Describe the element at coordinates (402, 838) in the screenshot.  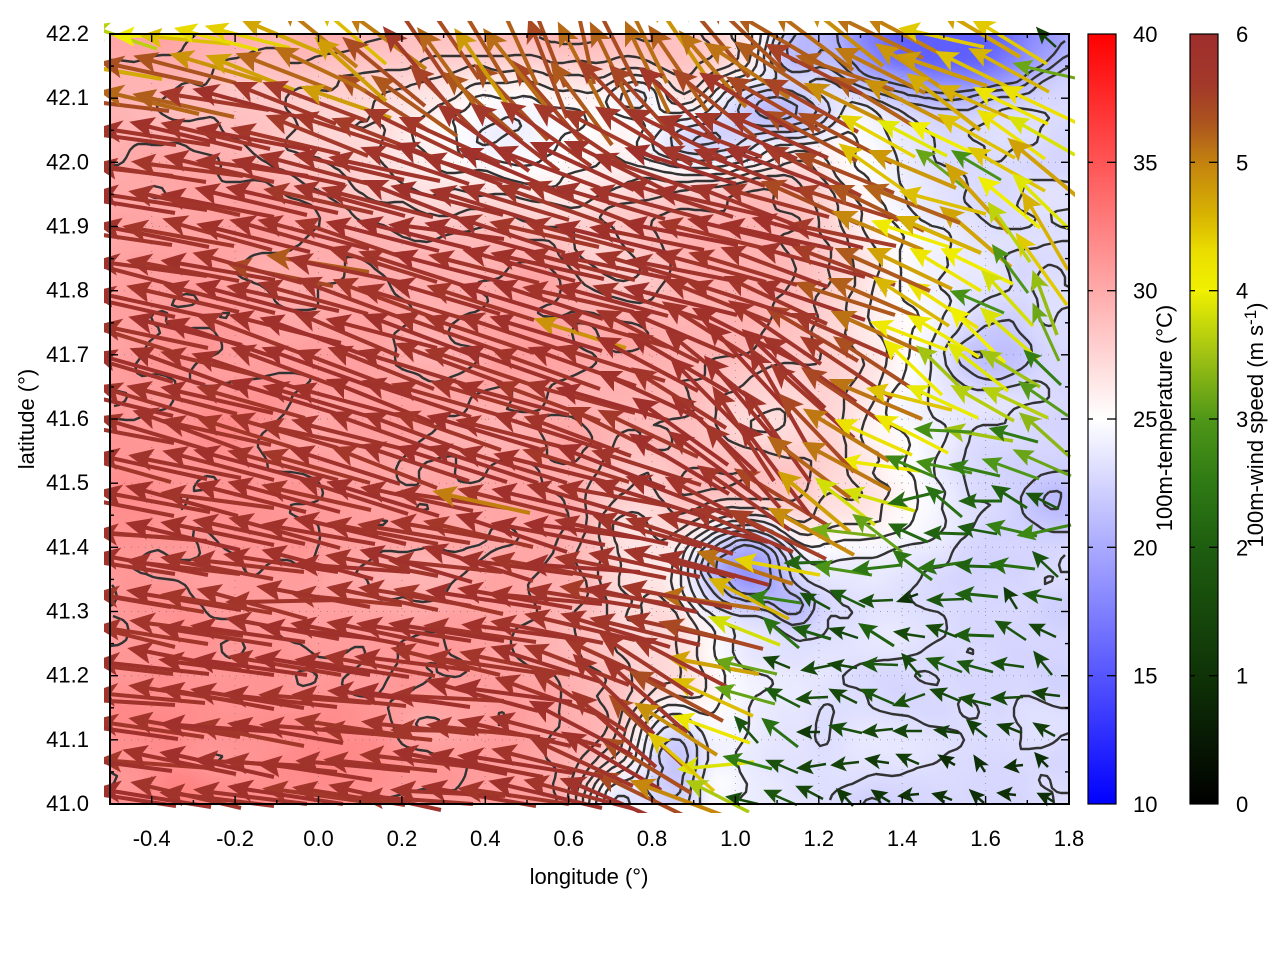
I see `svg-text: 0.2` at that location.